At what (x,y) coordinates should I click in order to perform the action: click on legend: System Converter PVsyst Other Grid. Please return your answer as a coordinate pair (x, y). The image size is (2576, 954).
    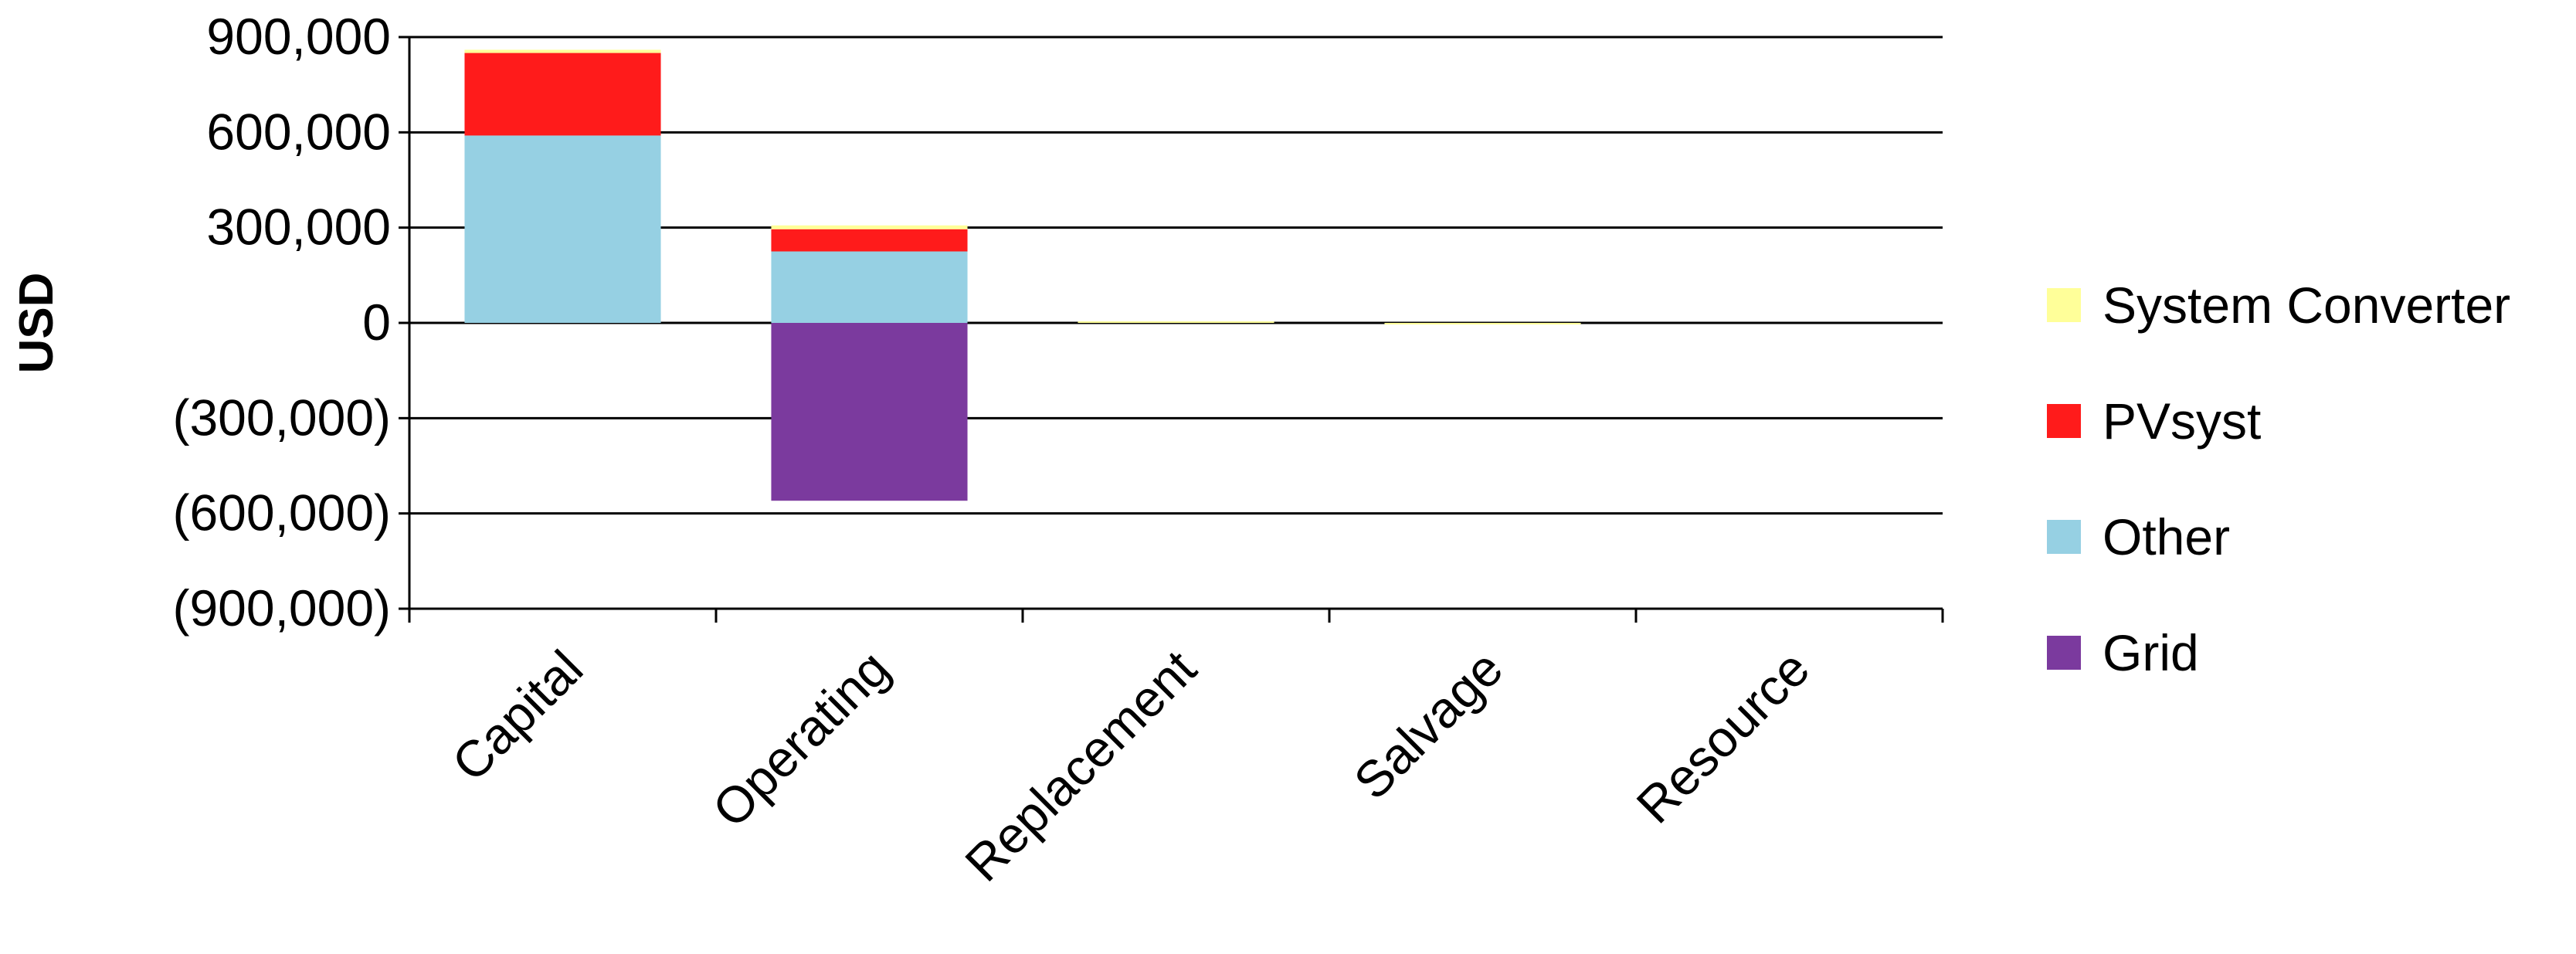
    Looking at the image, I should click on (2278, 479).